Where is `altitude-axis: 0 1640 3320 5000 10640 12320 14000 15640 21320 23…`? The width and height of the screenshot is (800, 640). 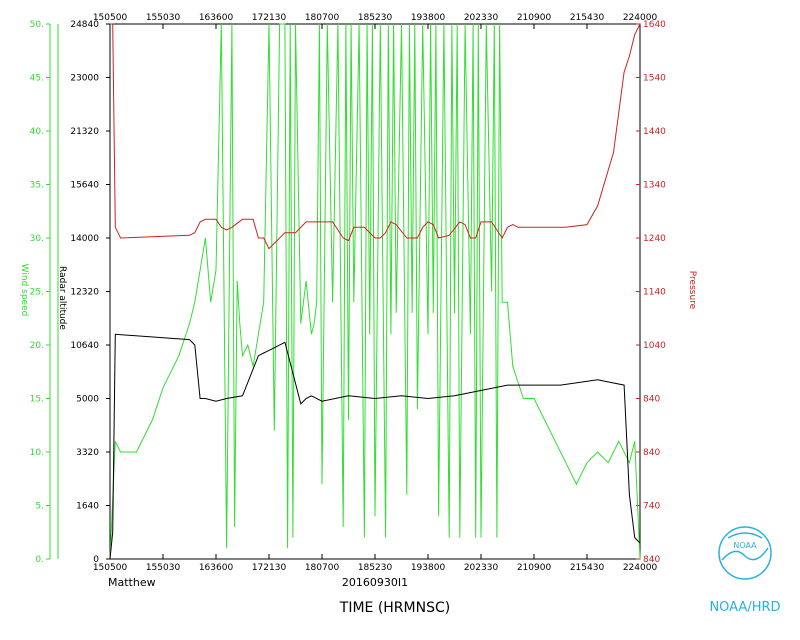
altitude-axis: 0 1640 3320 5000 10640 12320 14000 15640 21320 23… is located at coordinates (83, 292).